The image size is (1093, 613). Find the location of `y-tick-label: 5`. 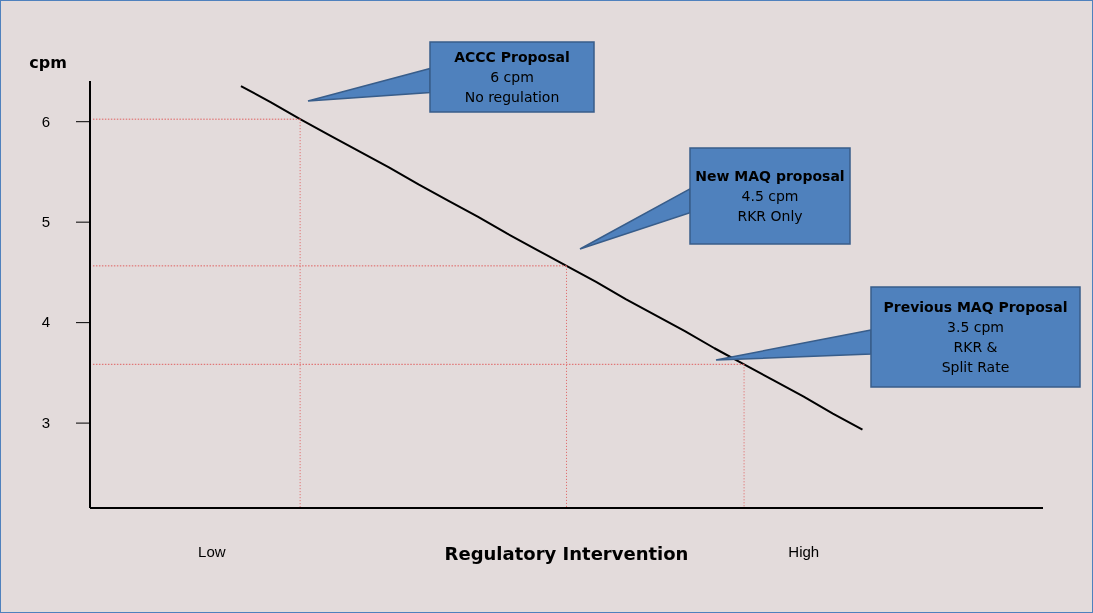

y-tick-label: 5 is located at coordinates (46, 221).